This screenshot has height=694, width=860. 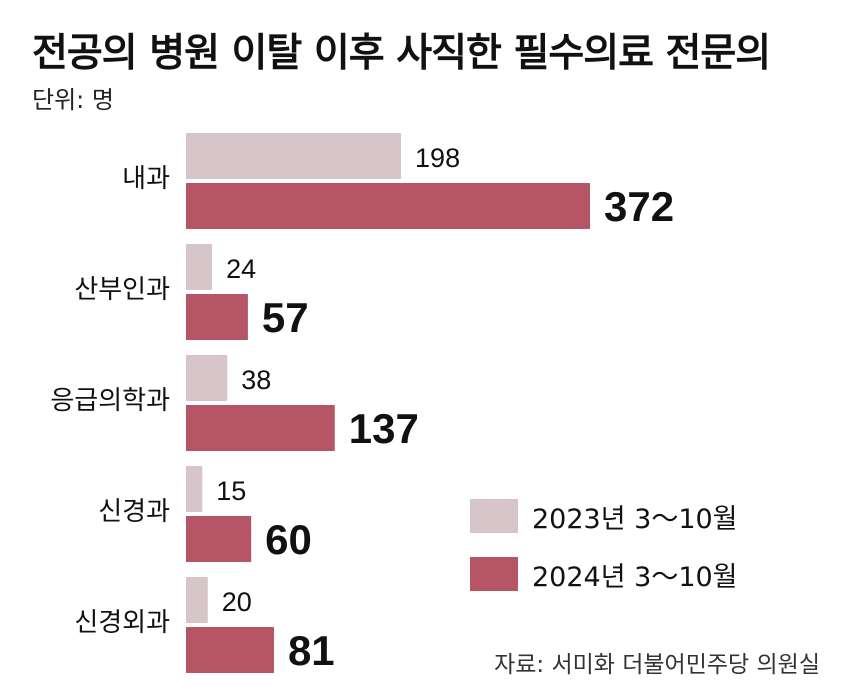 I want to click on value-label-2024: 81, so click(x=311, y=650).